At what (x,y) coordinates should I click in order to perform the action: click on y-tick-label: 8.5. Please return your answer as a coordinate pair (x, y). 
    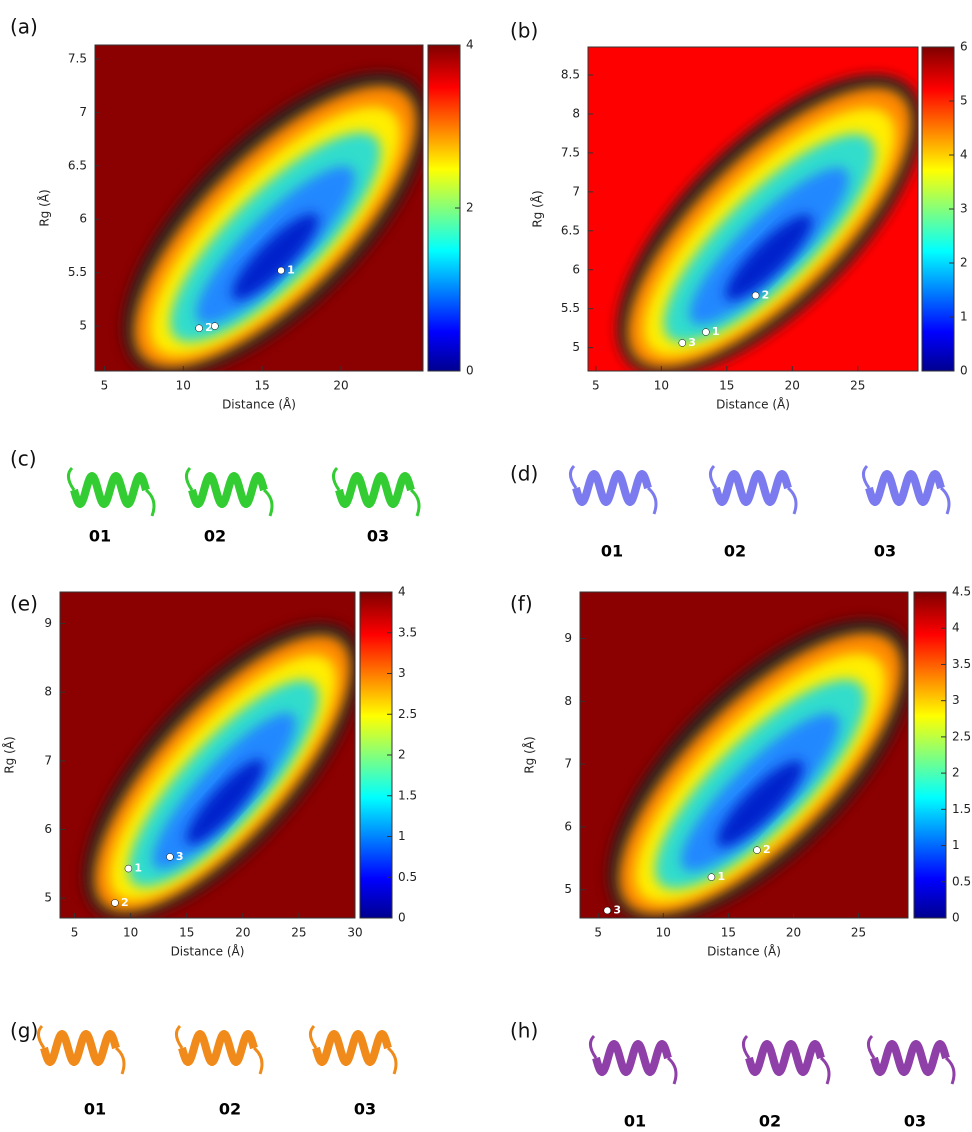
    Looking at the image, I should click on (570, 75).